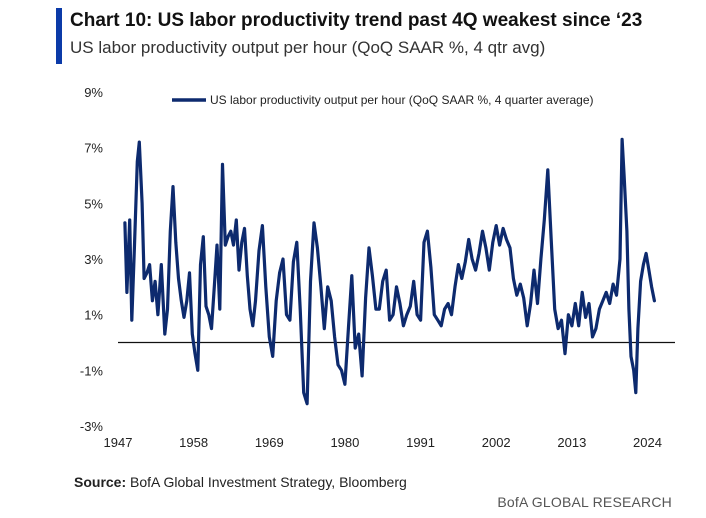 This screenshot has height=518, width=706. I want to click on x-tick-label: 1947, so click(118, 442).